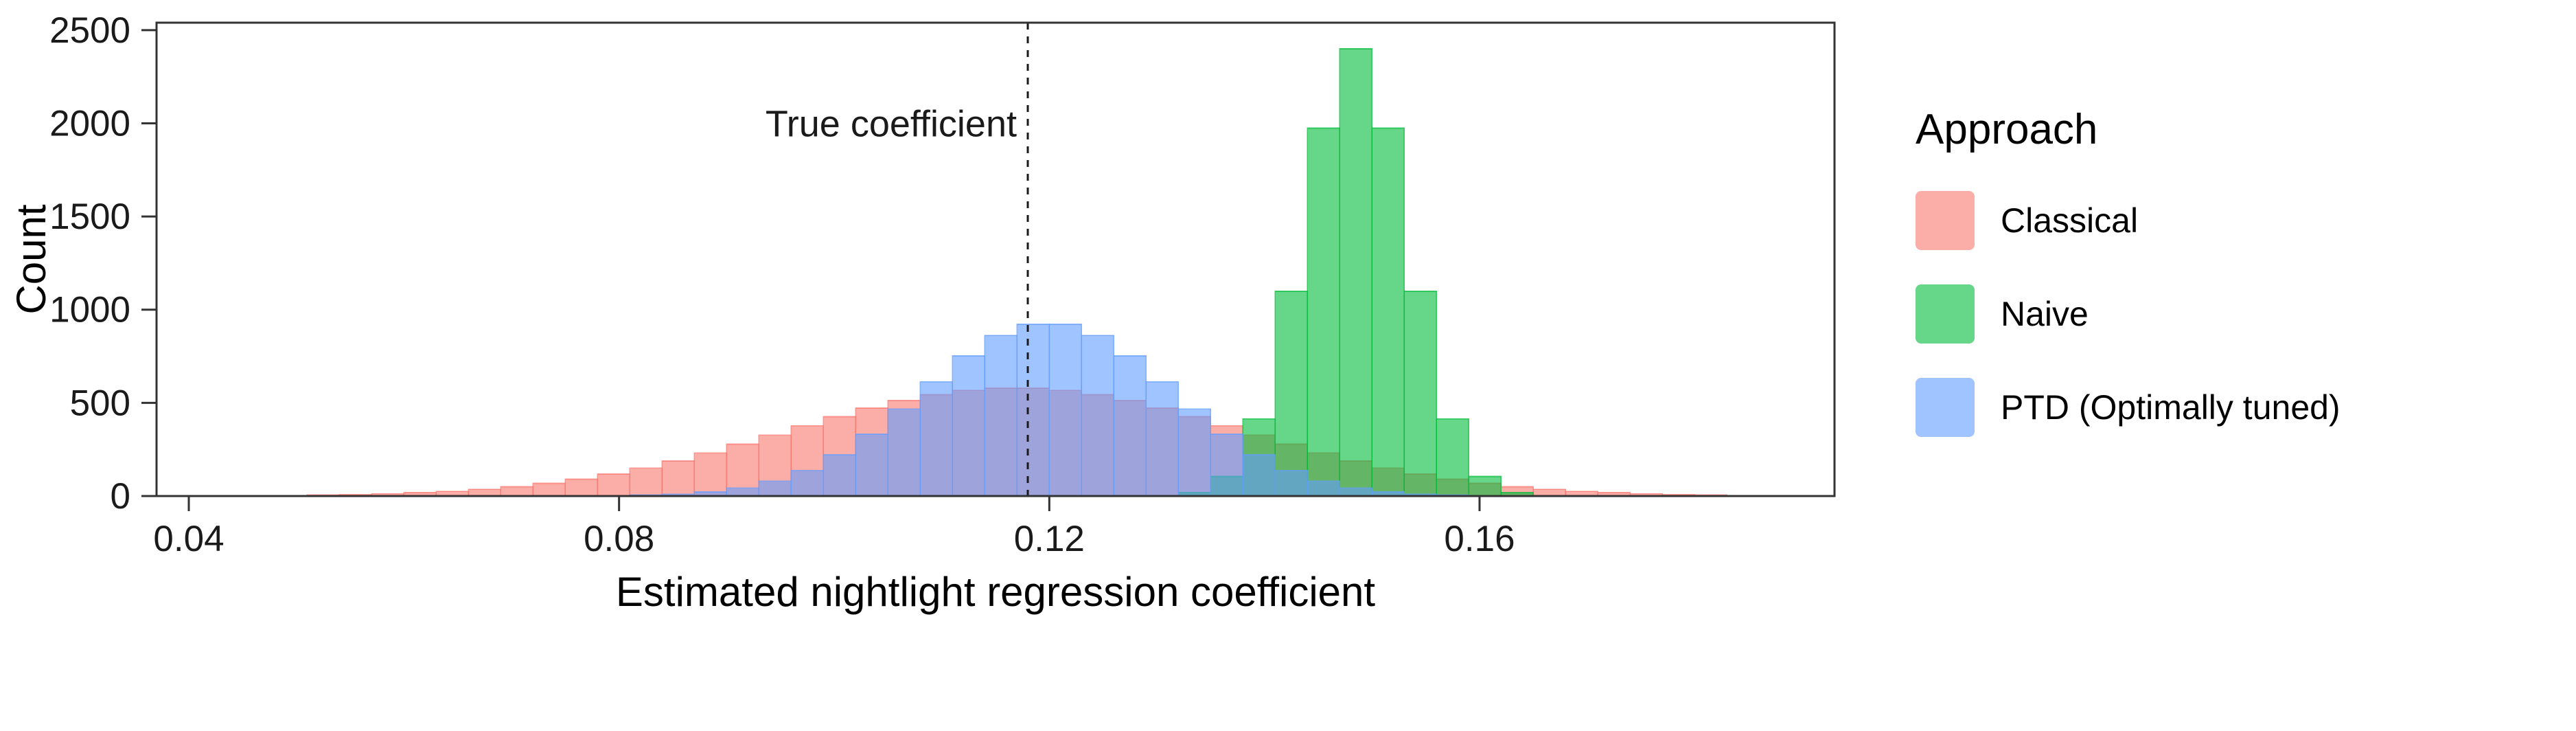 This screenshot has width=2576, height=731. Describe the element at coordinates (1479, 539) in the screenshot. I see `x-tick-label: 0.16` at that location.